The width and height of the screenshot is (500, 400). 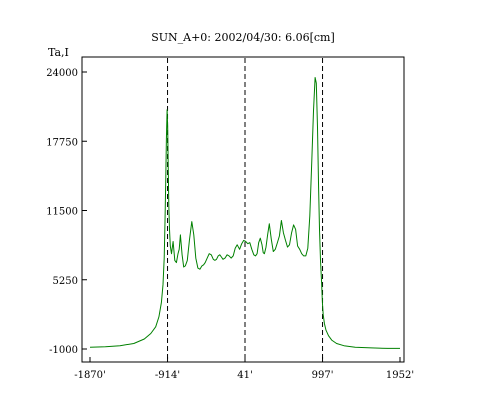 I want to click on x-tick-label-2: 41', so click(x=244, y=375).